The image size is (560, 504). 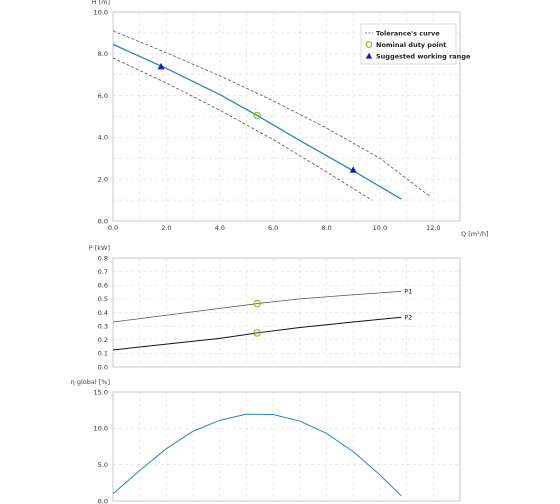 I want to click on chart1-duty-point-marker, so click(x=257, y=115).